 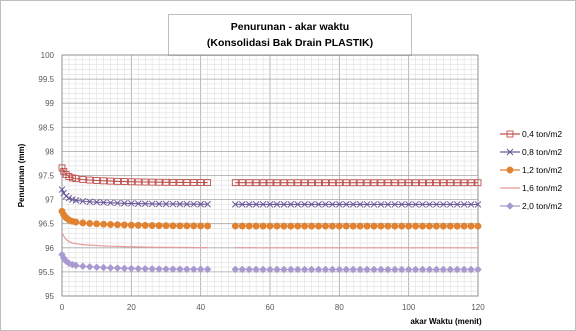 I want to click on chart-title: Penurunan - akar waktu, so click(x=290, y=27).